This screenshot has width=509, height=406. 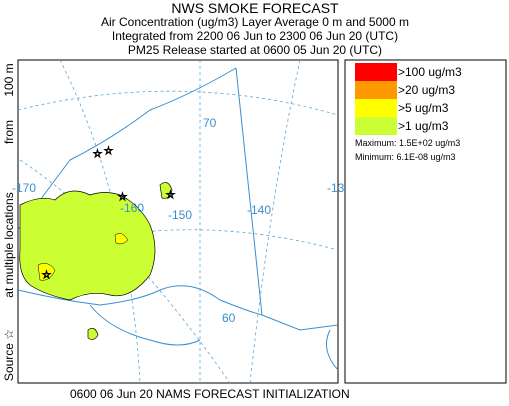 I want to click on legend-label: >5 ug/m3, so click(x=423, y=108).